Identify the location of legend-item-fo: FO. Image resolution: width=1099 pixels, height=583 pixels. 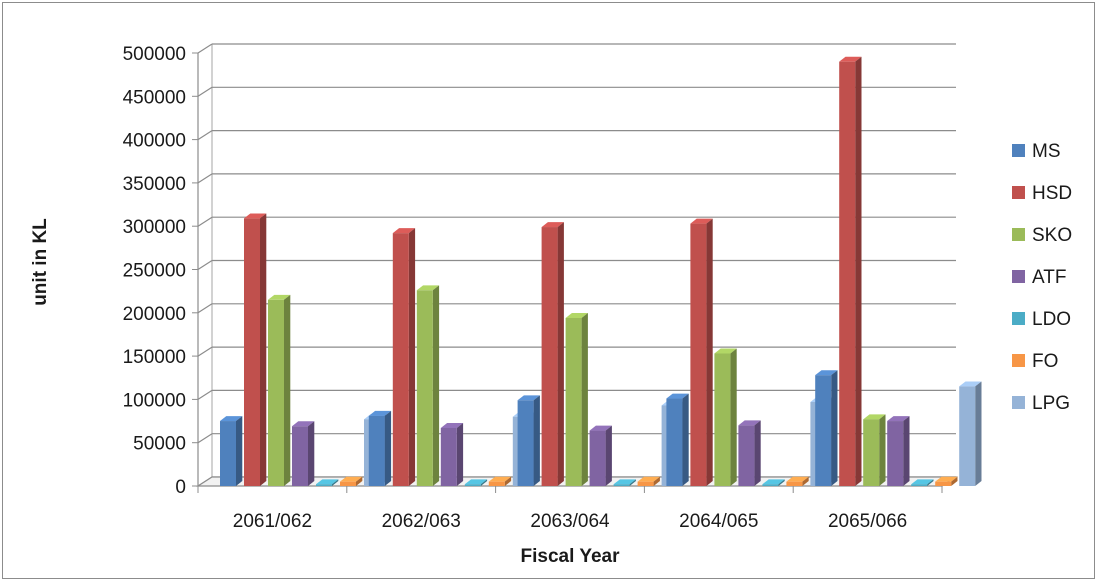
(1035, 361).